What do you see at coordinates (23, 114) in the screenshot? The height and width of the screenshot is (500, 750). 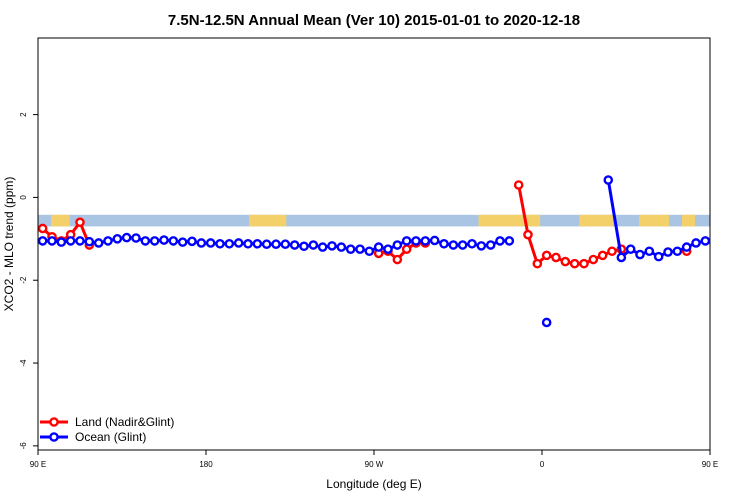 I see `y-tick-label: 2` at bounding box center [23, 114].